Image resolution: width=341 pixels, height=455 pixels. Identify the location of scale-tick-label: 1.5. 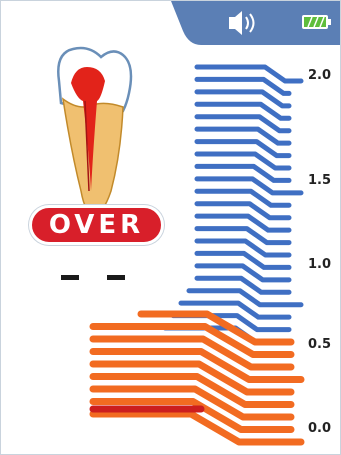
(320, 180).